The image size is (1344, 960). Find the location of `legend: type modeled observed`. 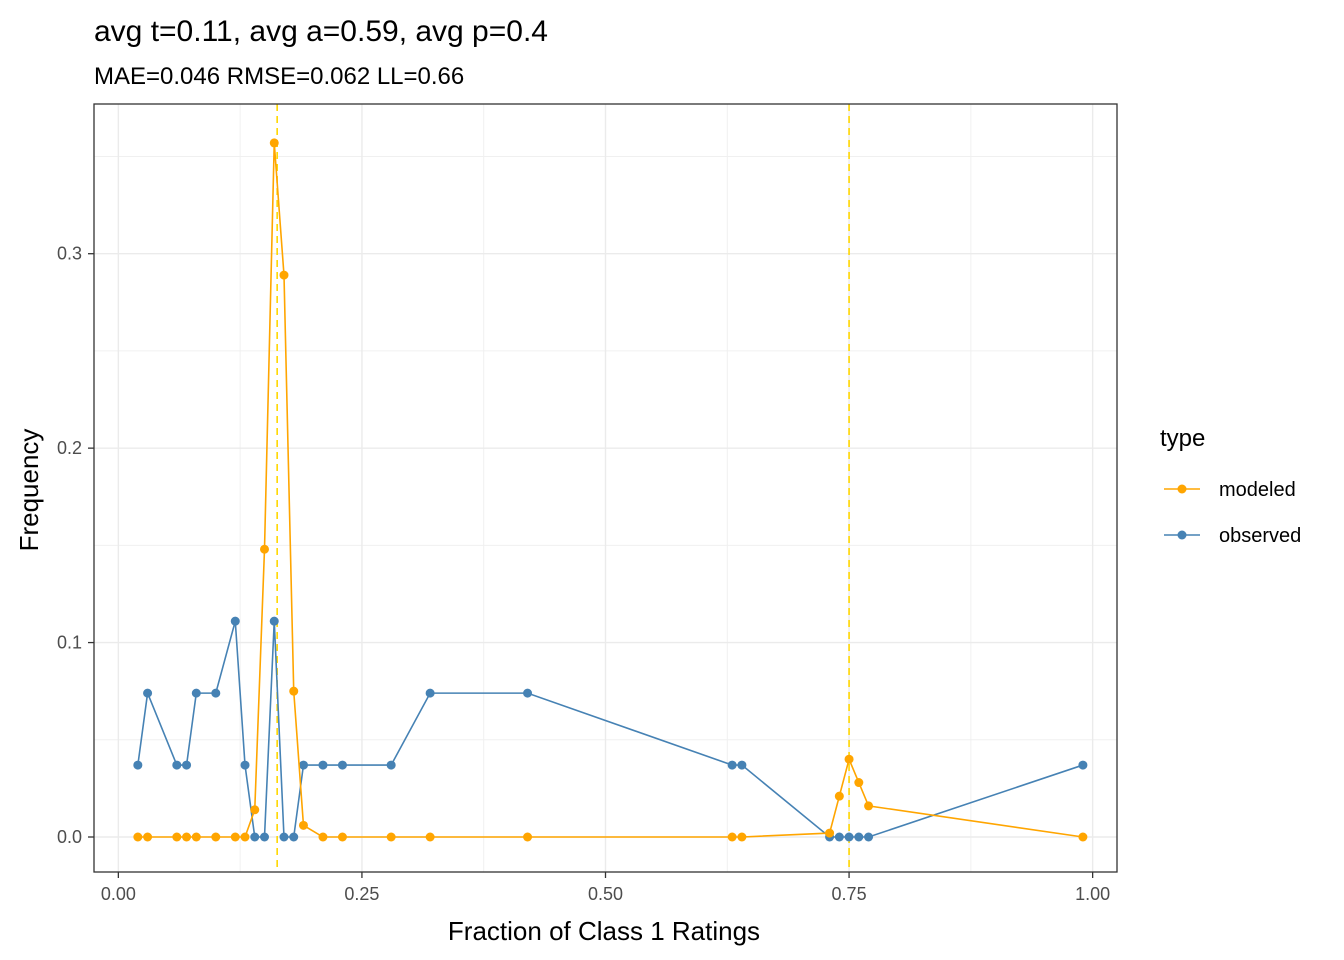

legend: type modeled observed is located at coordinates (1230, 486).